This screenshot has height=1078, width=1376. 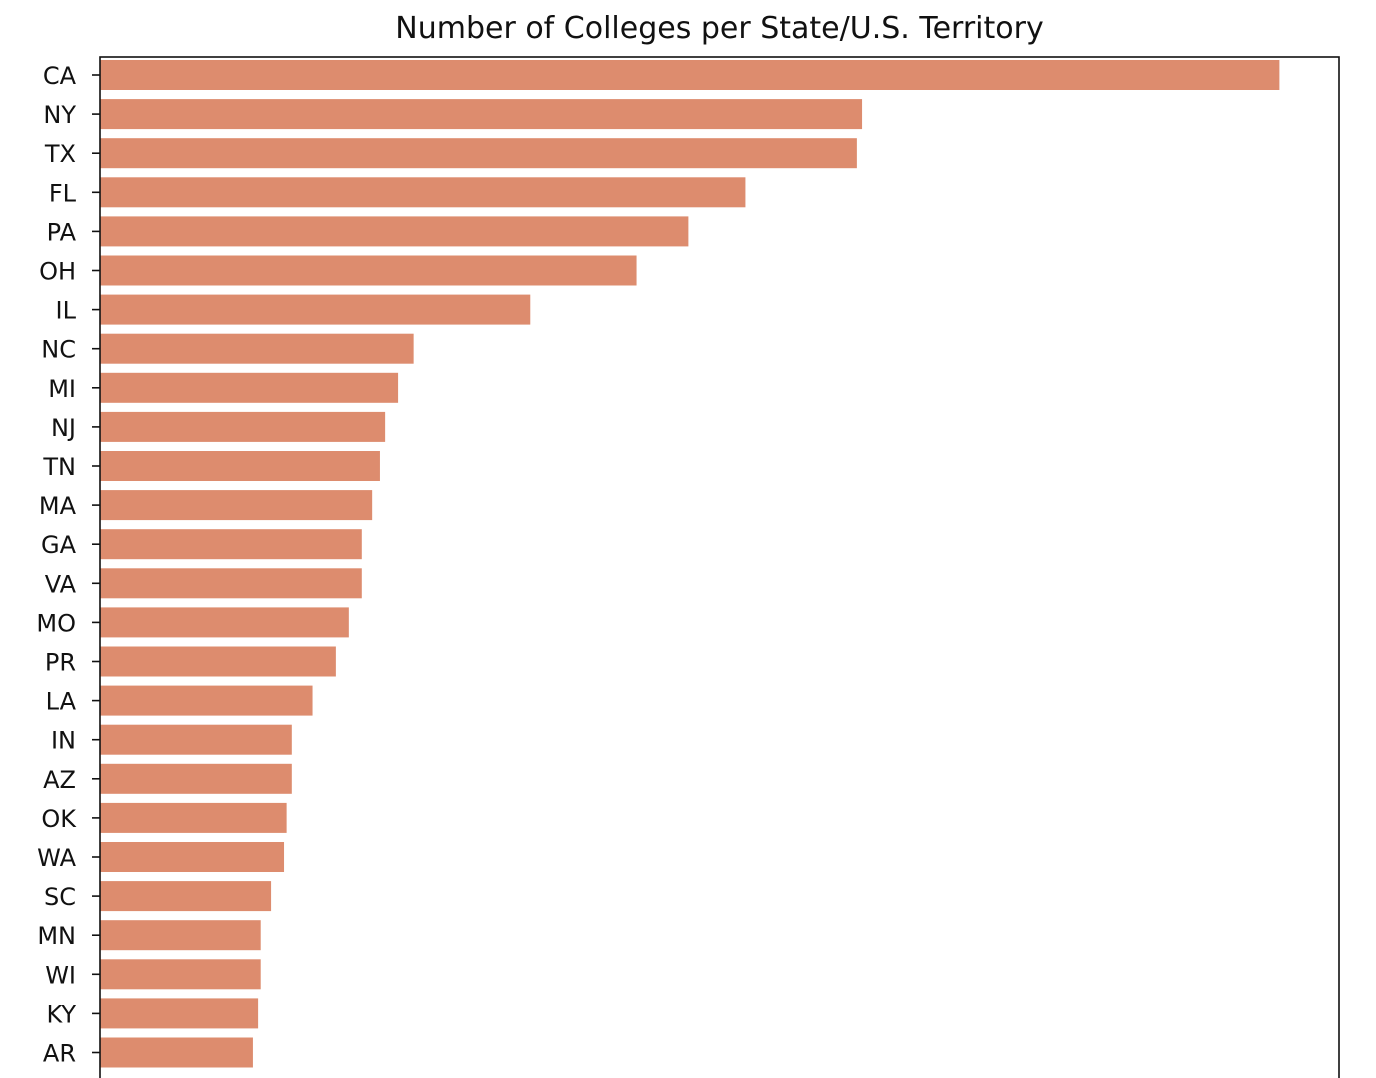 What do you see at coordinates (60, 897) in the screenshot?
I see `y-tick-label: SC` at bounding box center [60, 897].